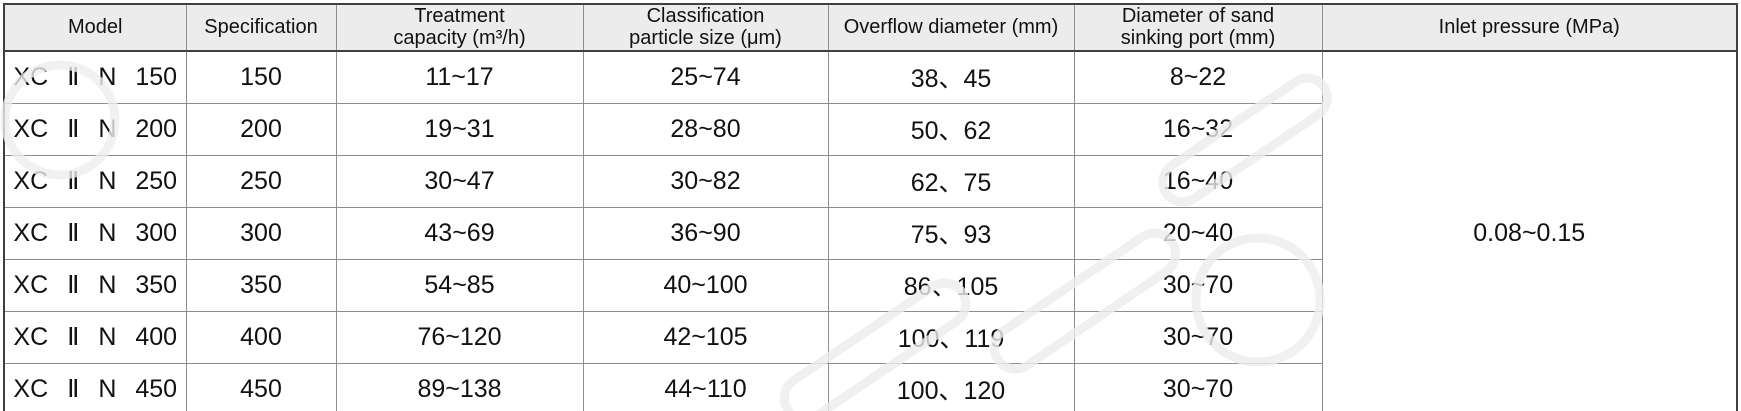  What do you see at coordinates (951, 337) in the screenshot?
I see `overflow-diameter-cell: 100、119` at bounding box center [951, 337].